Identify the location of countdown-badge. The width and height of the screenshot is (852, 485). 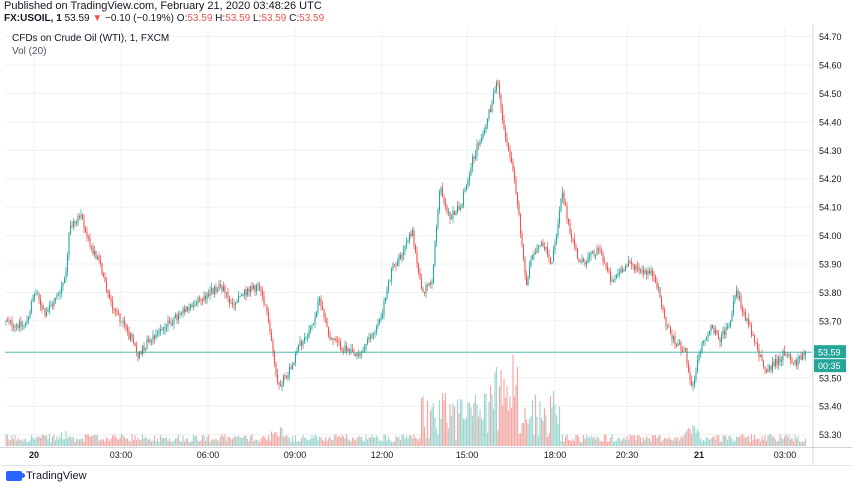
(830, 366).